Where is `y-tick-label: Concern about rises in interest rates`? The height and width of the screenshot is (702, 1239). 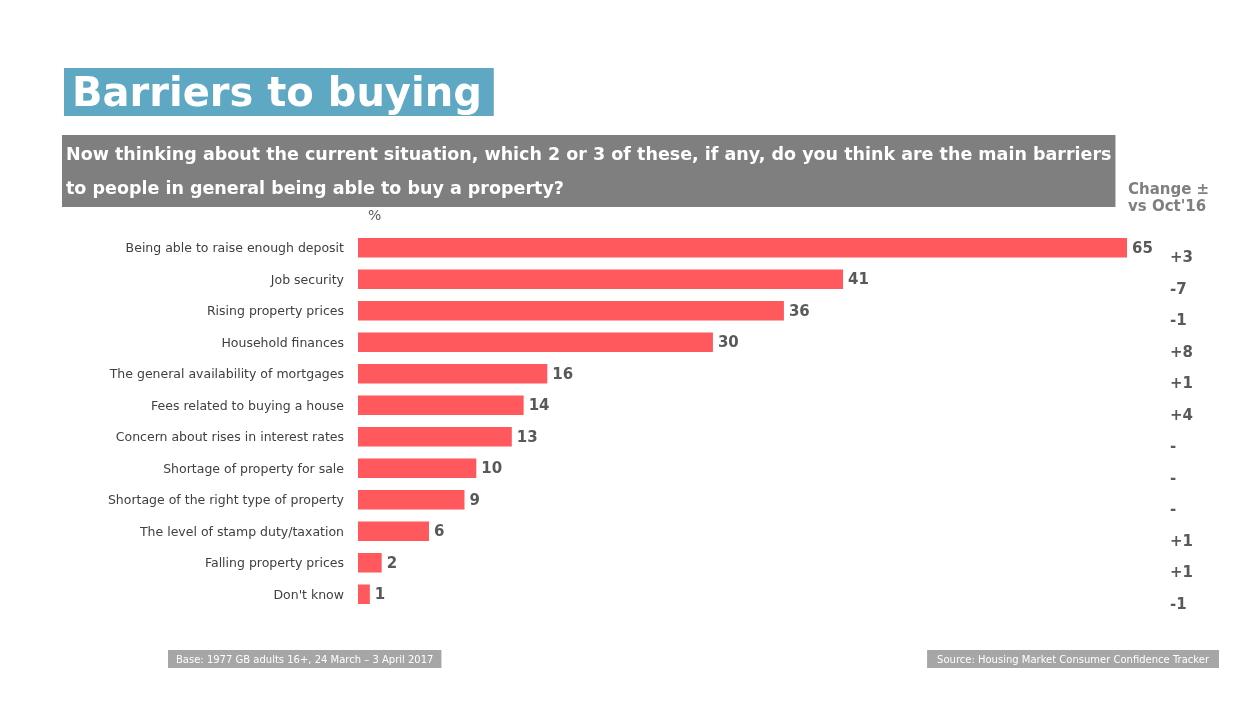
y-tick-label: Concern about rises in interest rates is located at coordinates (229, 437).